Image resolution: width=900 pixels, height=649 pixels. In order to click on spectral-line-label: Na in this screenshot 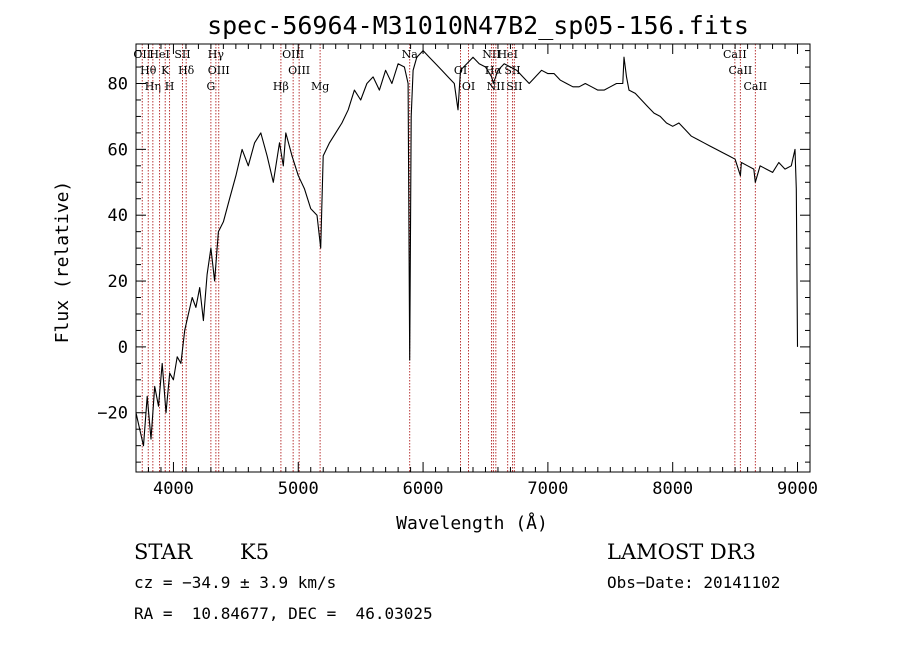, I will do `click(410, 54)`.